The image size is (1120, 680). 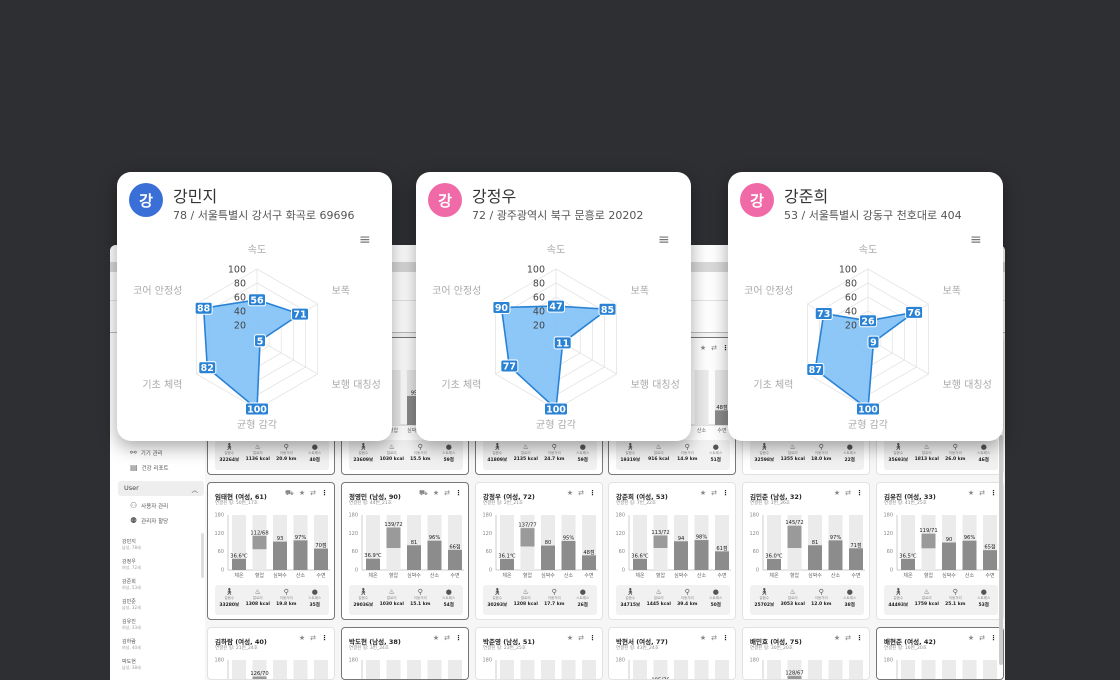 I want to click on x-tick-label: 혈압, so click(x=661, y=575).